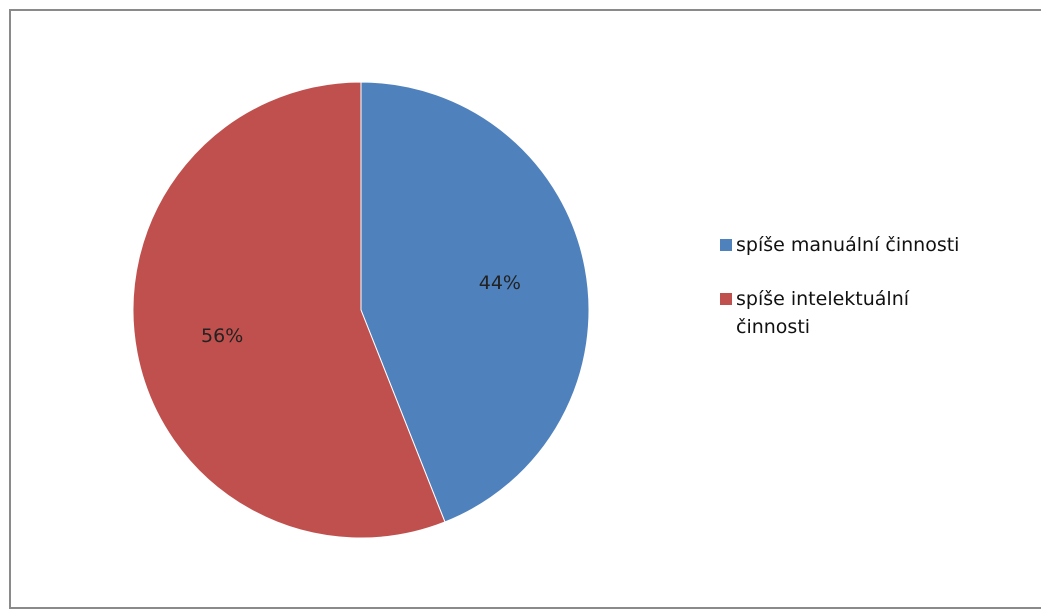 The width and height of the screenshot is (1041, 609). What do you see at coordinates (222, 336) in the screenshot?
I see `data-label-intellectual: 56%` at bounding box center [222, 336].